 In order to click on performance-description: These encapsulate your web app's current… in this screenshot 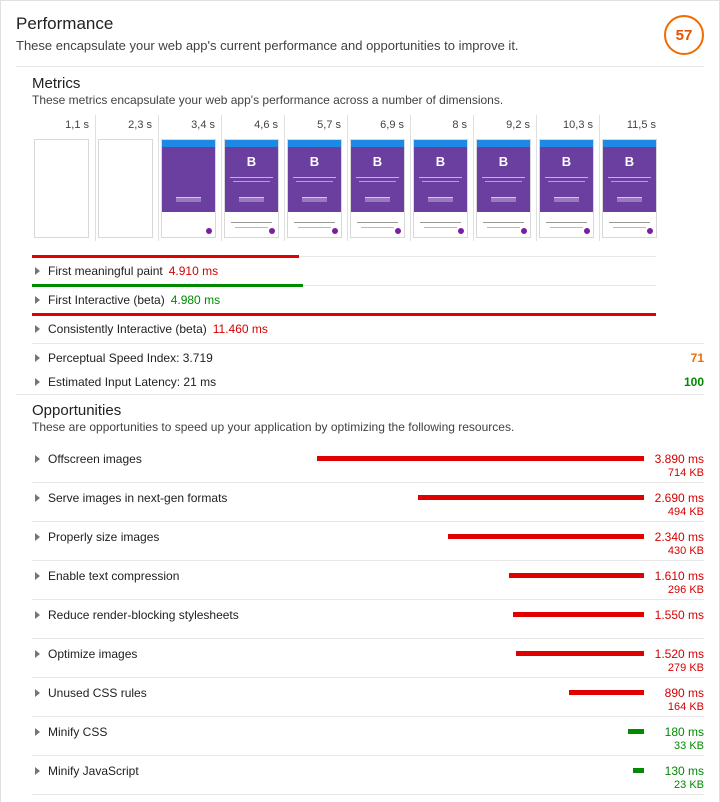, I will do `click(267, 45)`.